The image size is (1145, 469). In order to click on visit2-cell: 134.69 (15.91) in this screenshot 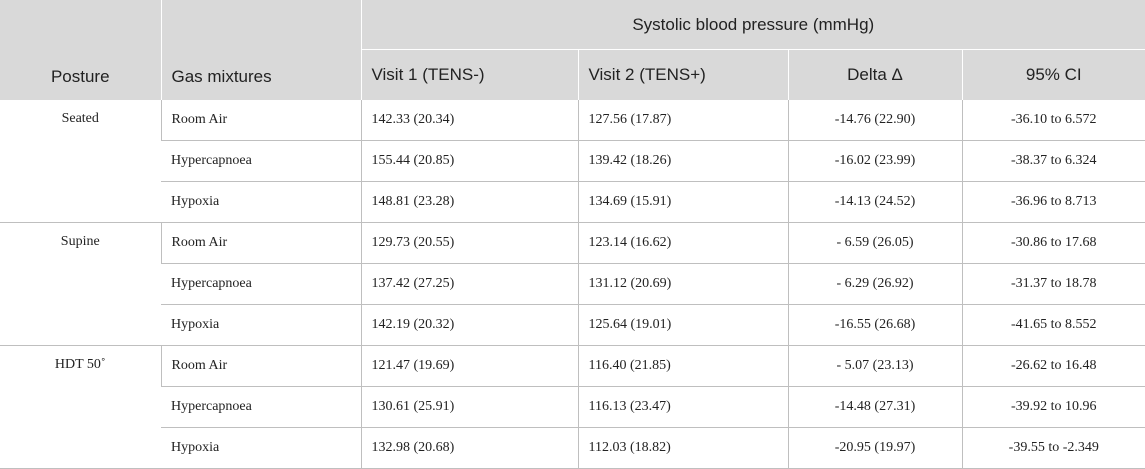, I will do `click(682, 202)`.